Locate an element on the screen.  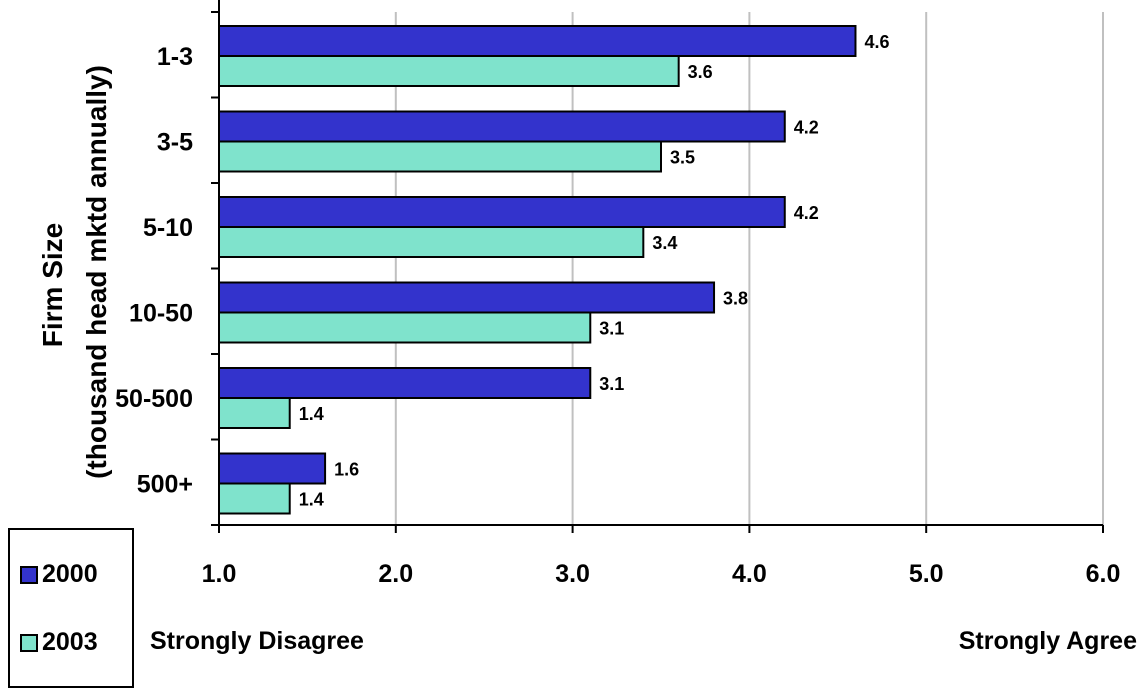
category-label: 3-5 is located at coordinates (175, 143).